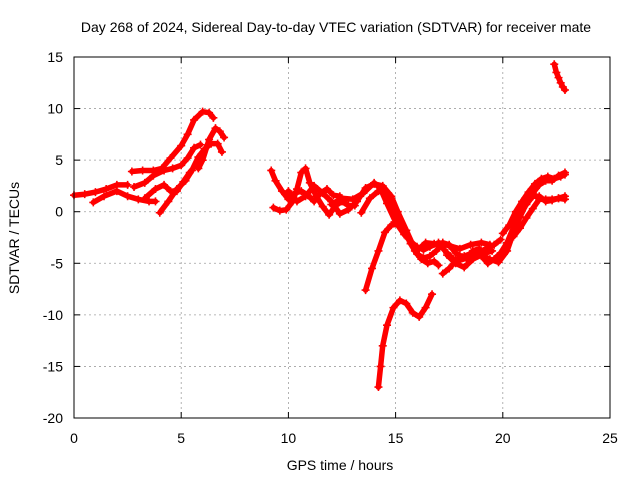 This screenshot has width=640, height=480. What do you see at coordinates (59, 160) in the screenshot?
I see `y-tick-label: 5` at bounding box center [59, 160].